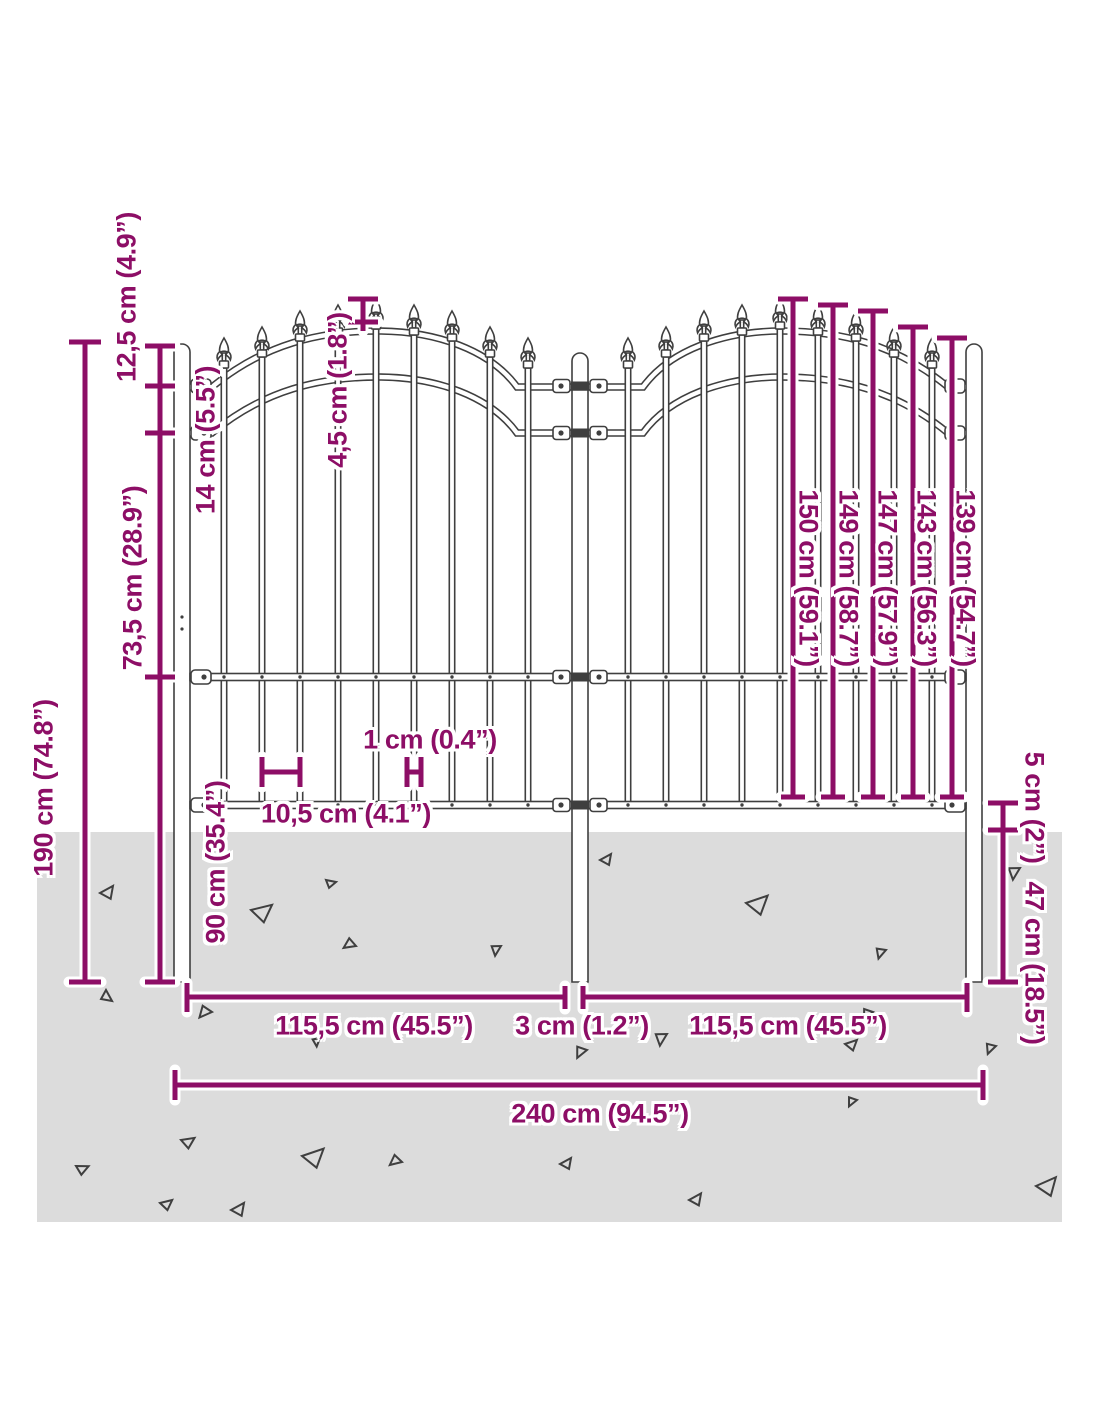 This screenshot has width=1100, height=1422. I want to click on dim-ground-depth-labels: 5 cm (2”) 47 cm (18.5”), so click(1034, 898).